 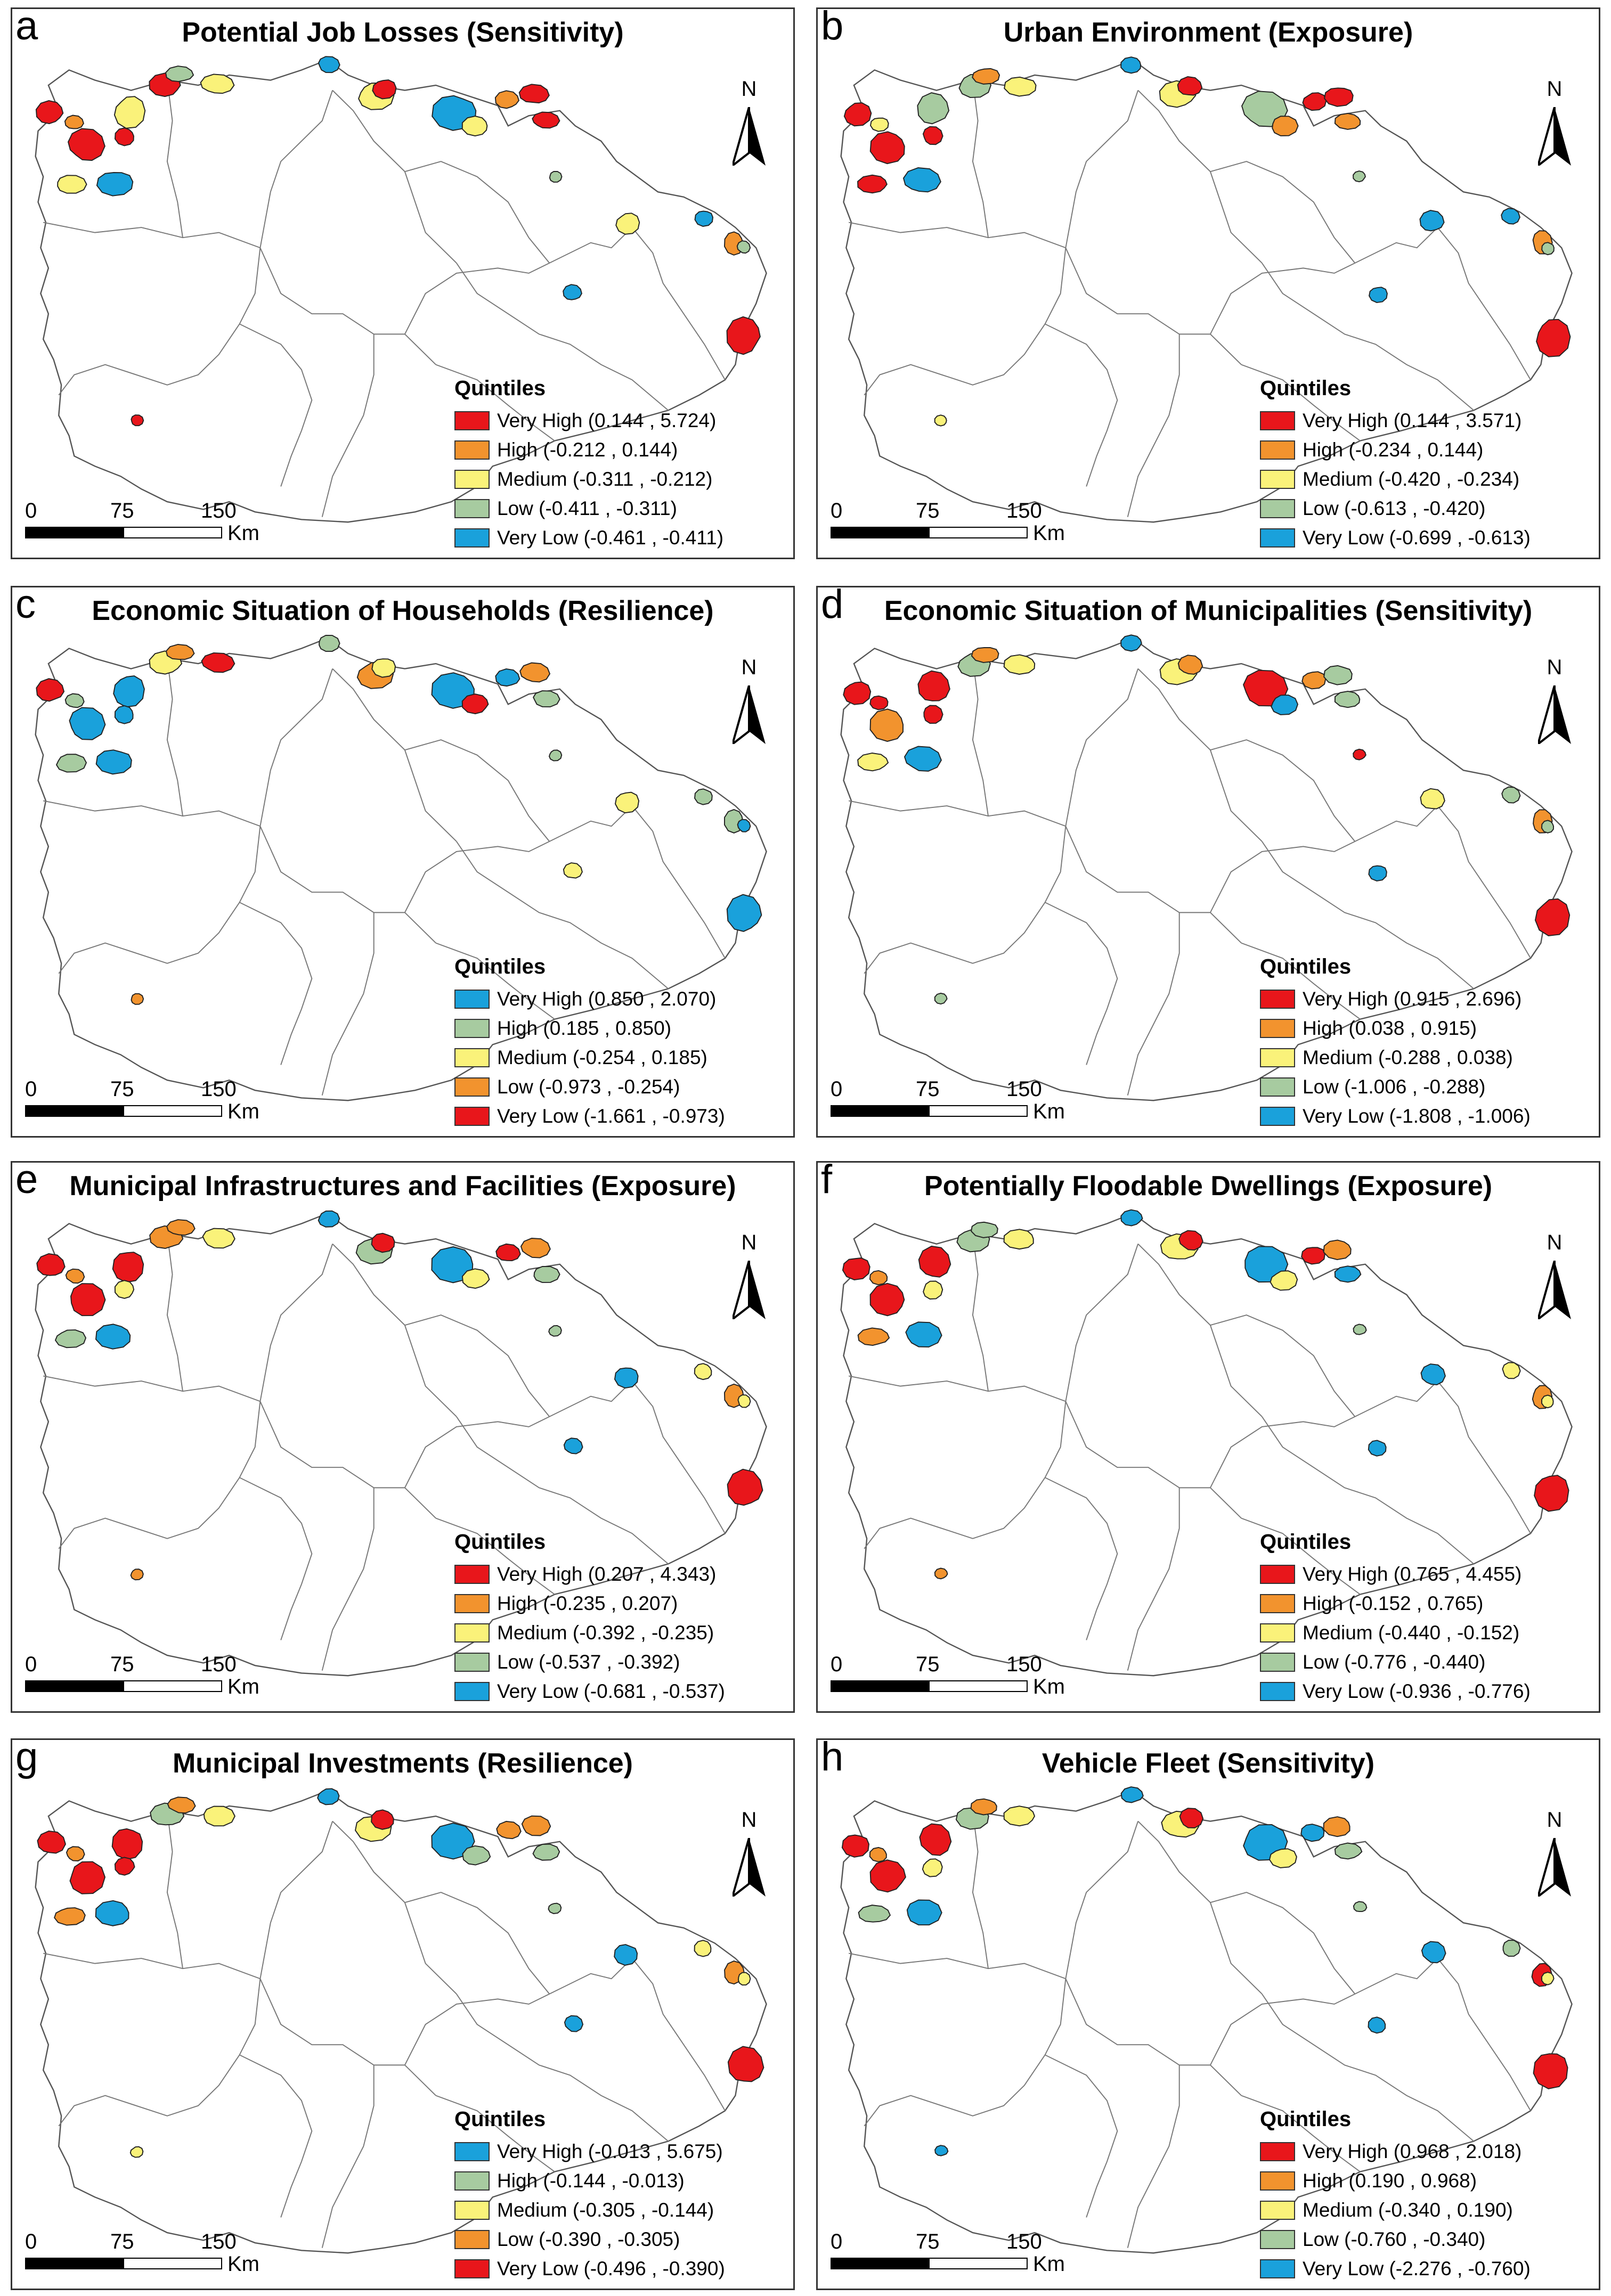 I want to click on panel-letter: a, so click(x=26, y=25).